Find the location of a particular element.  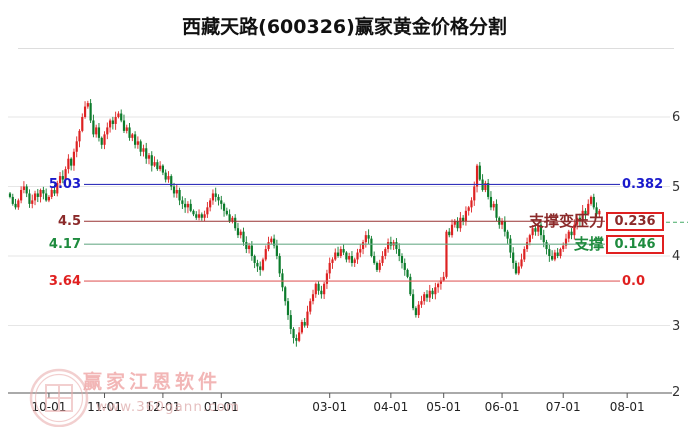

price-line-label-left: 3.64 is located at coordinates (64, 281).